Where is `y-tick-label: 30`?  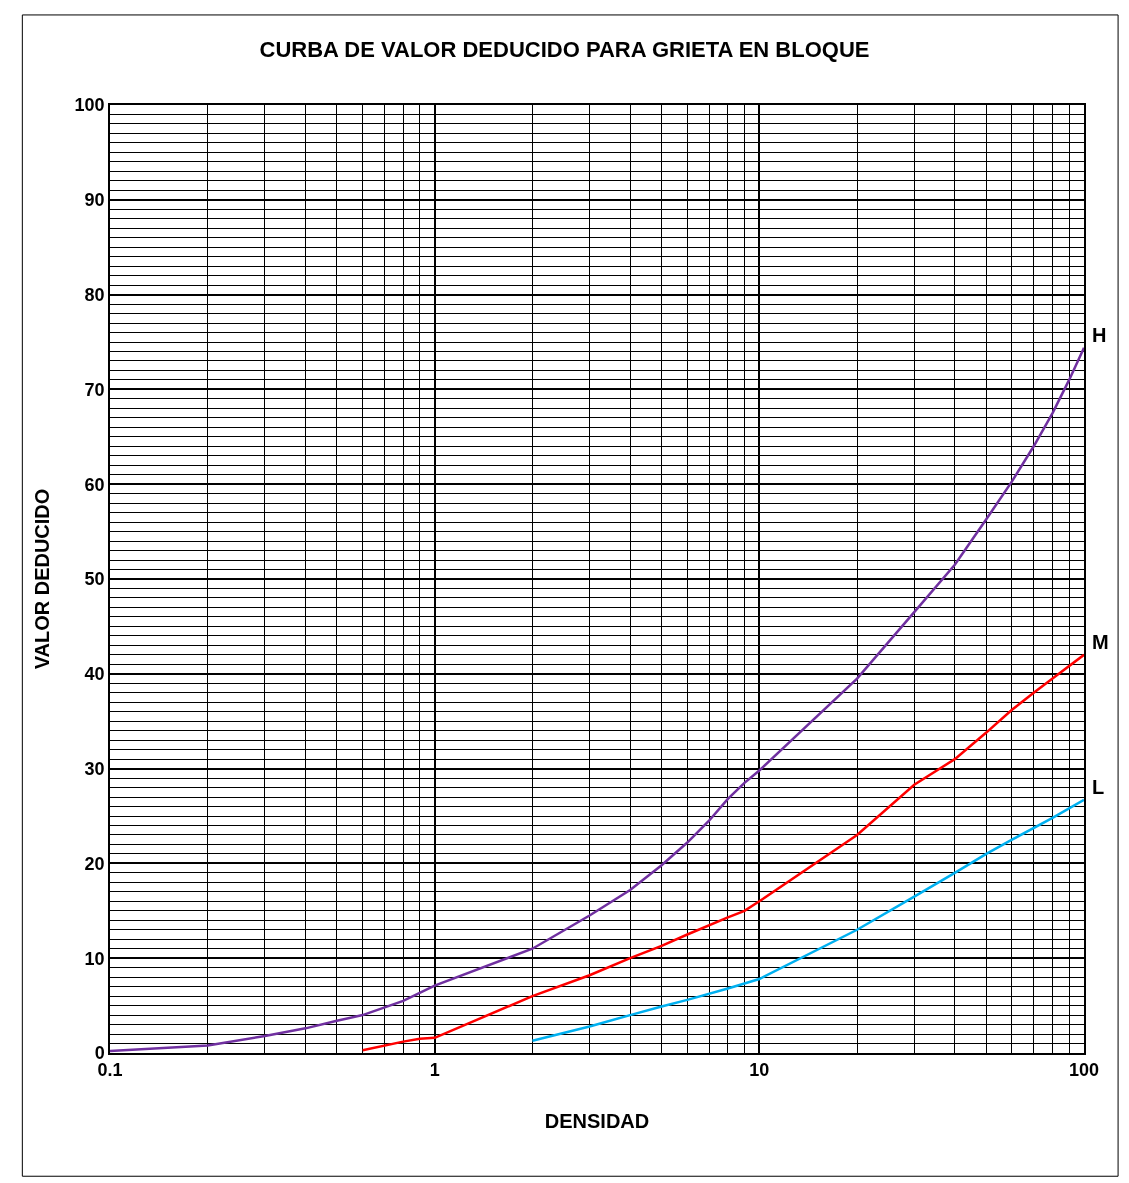
y-tick-label: 30 is located at coordinates (94, 768).